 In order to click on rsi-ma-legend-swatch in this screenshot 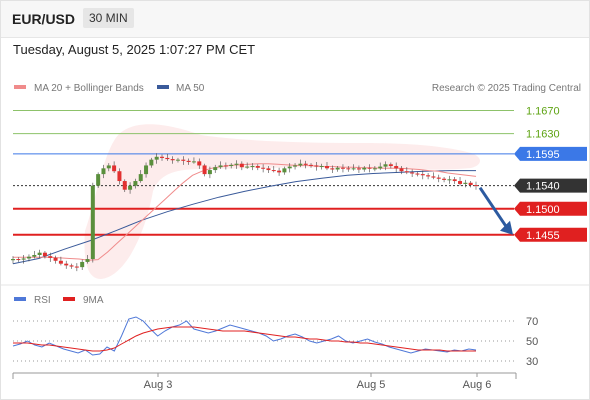, I will do `click(69, 299)`.